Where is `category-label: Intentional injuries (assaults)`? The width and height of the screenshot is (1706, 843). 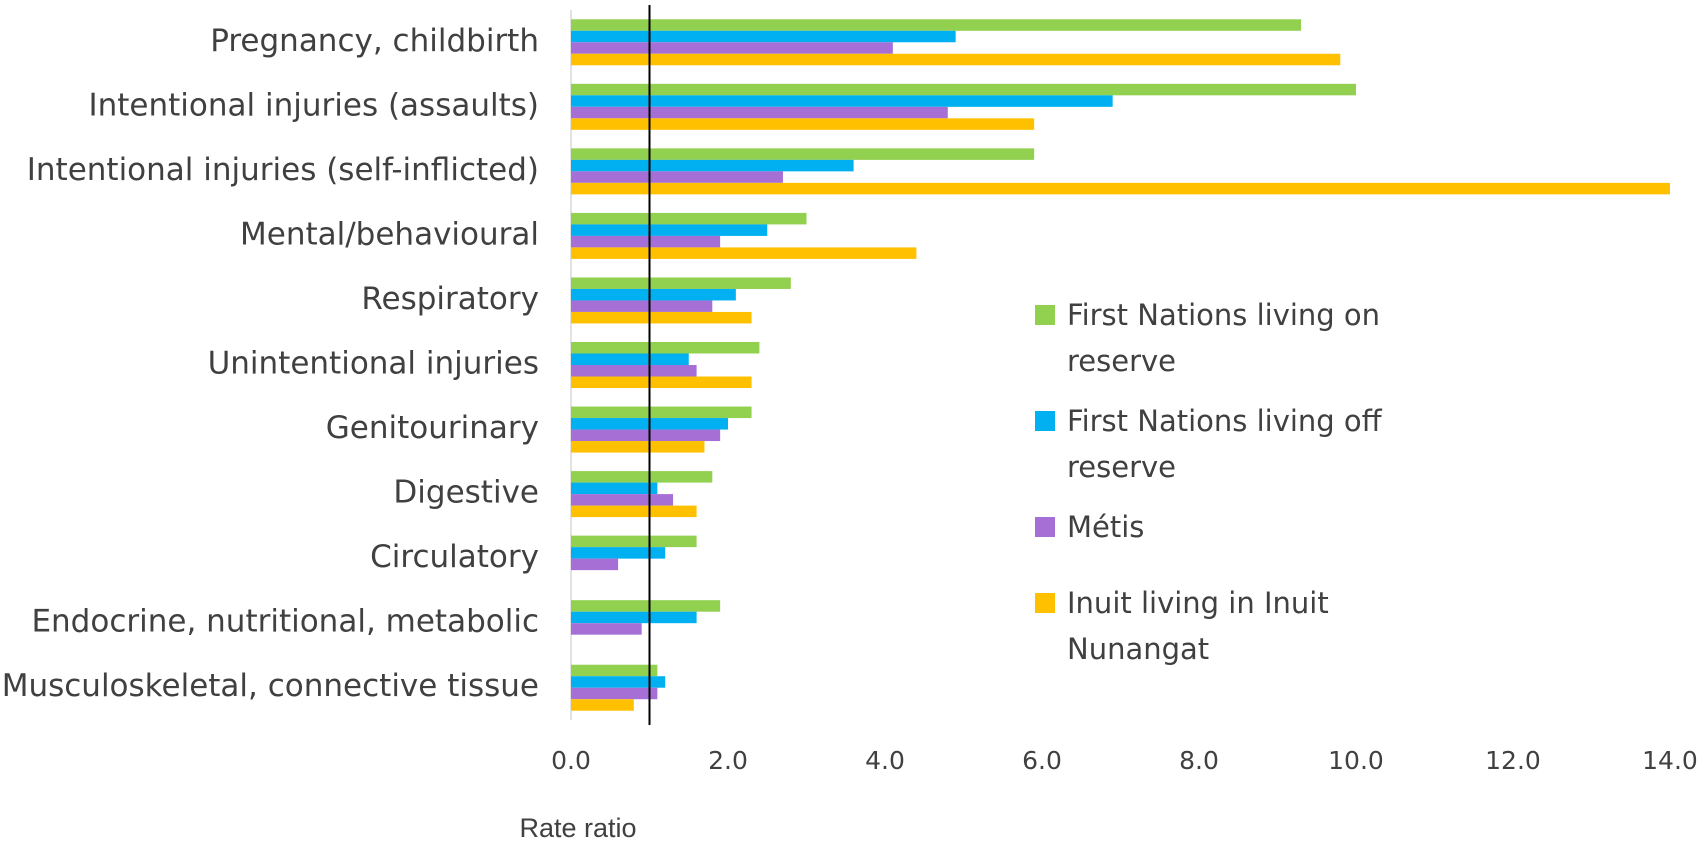
category-label: Intentional injuries (assaults) is located at coordinates (313, 105).